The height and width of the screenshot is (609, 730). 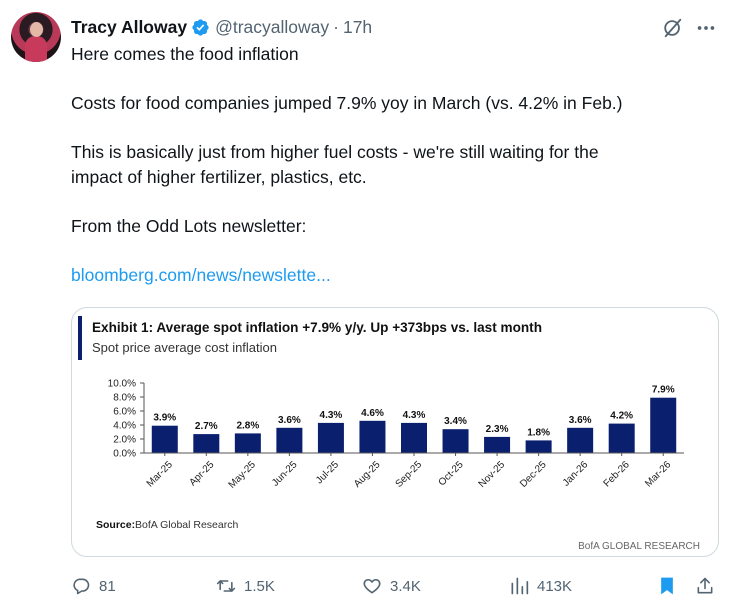 What do you see at coordinates (576, 474) in the screenshot?
I see `x-tick-label: Jan-26` at bounding box center [576, 474].